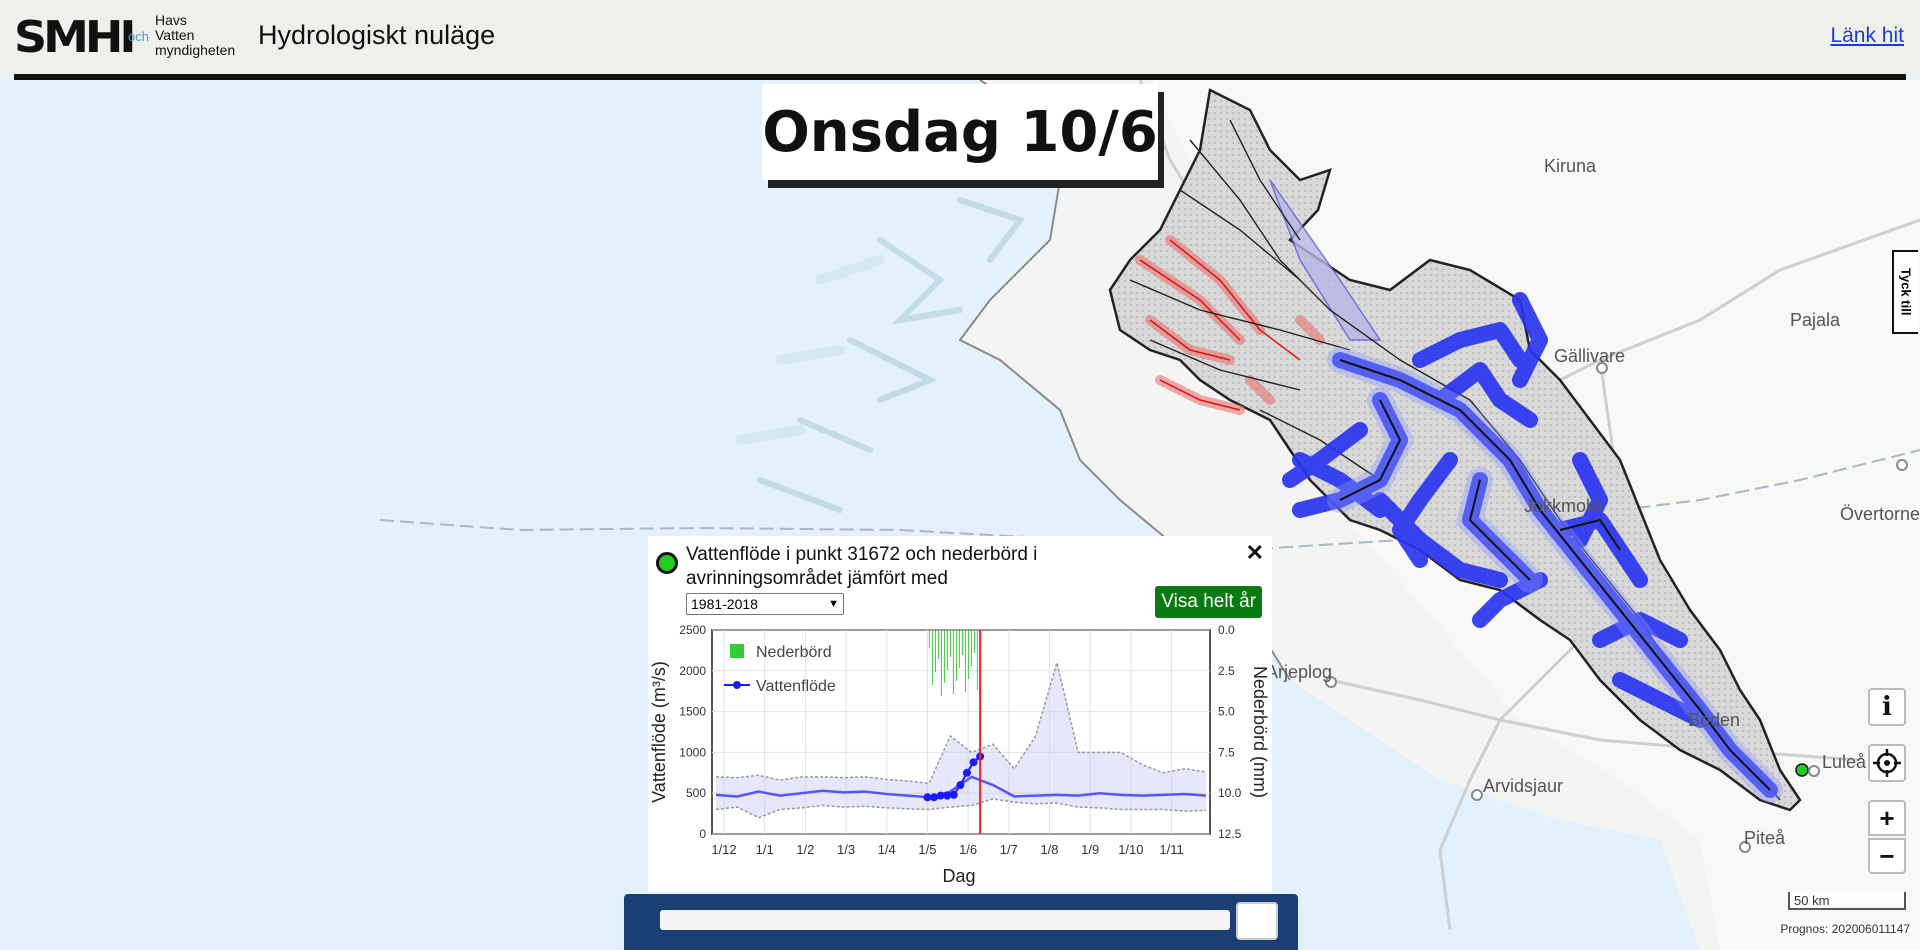  What do you see at coordinates (1880, 514) in the screenshot?
I see `place-label: Övertorne` at bounding box center [1880, 514].